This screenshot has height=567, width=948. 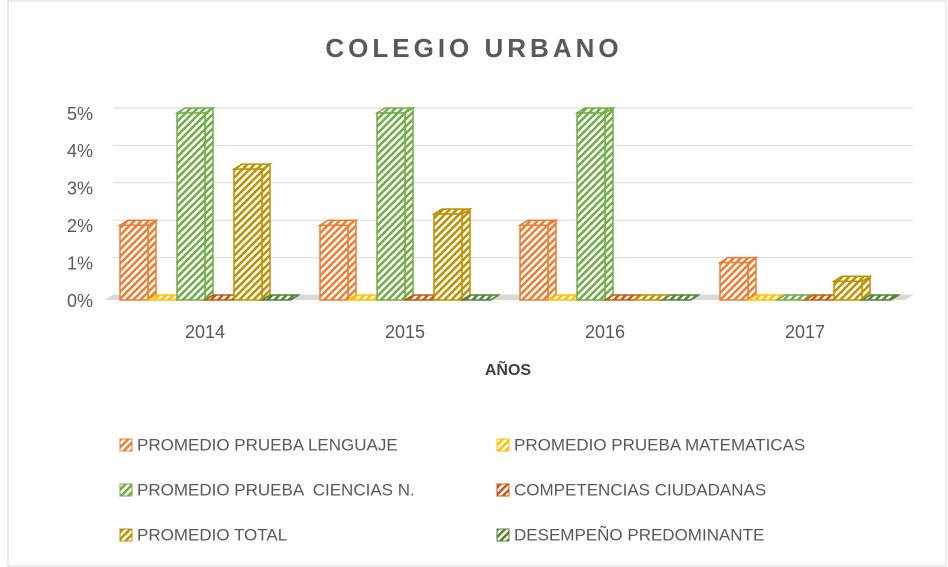 What do you see at coordinates (205, 332) in the screenshot?
I see `x-tick-label: 2014` at bounding box center [205, 332].